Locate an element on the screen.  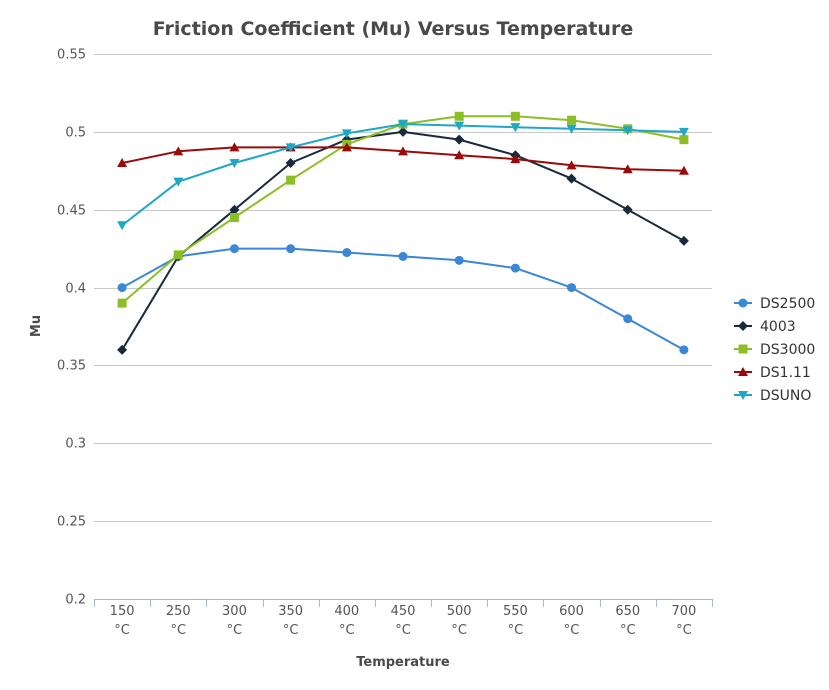
x-tick-label: 450 is located at coordinates (403, 611).